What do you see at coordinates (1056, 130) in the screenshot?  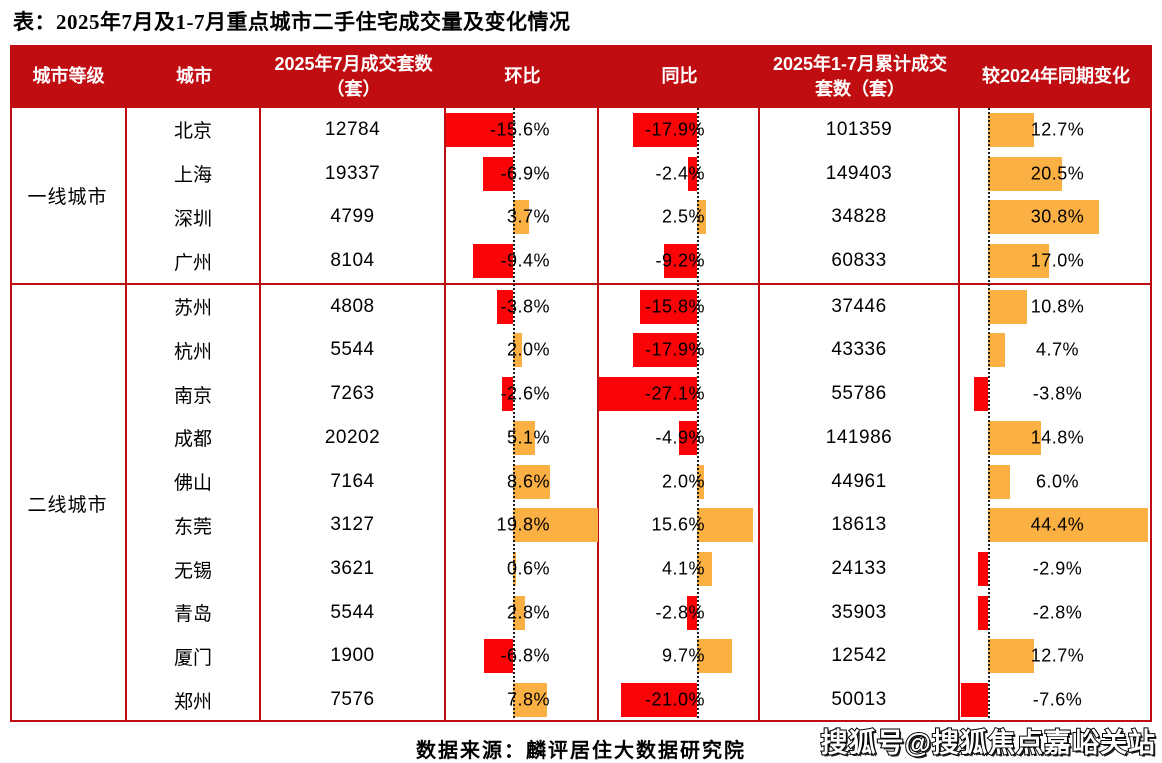 I see `vs2024-cell: 12.7%` at bounding box center [1056, 130].